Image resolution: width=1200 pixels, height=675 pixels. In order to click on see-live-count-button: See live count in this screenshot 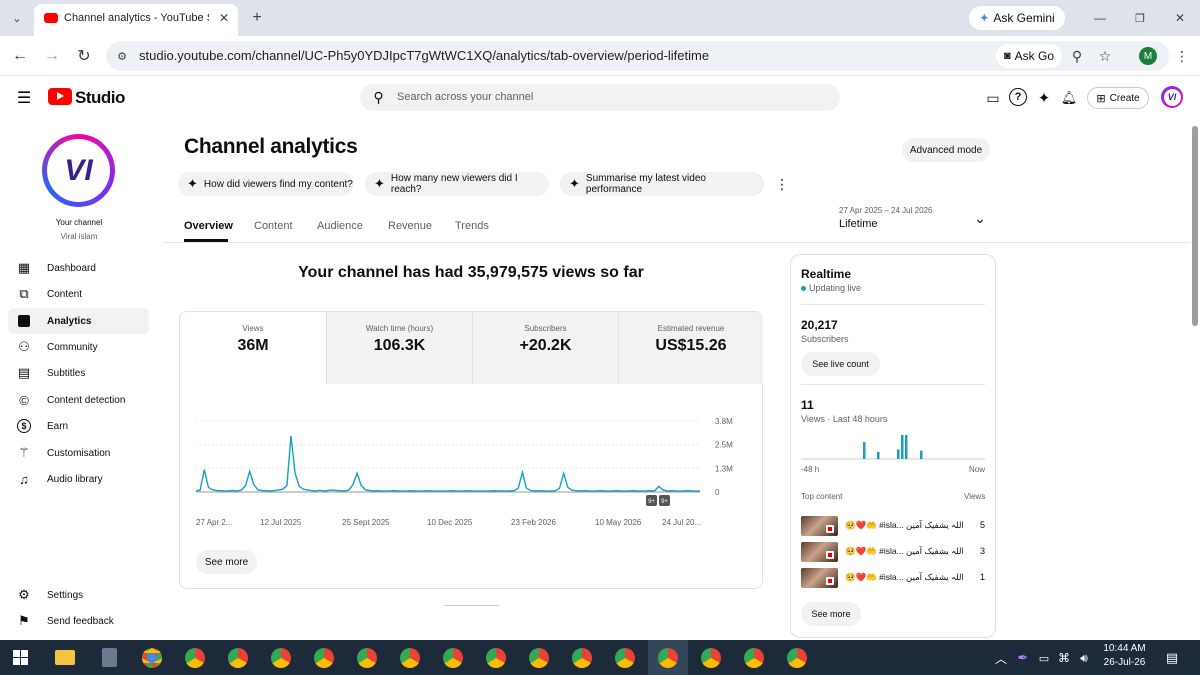, I will do `click(840, 364)`.